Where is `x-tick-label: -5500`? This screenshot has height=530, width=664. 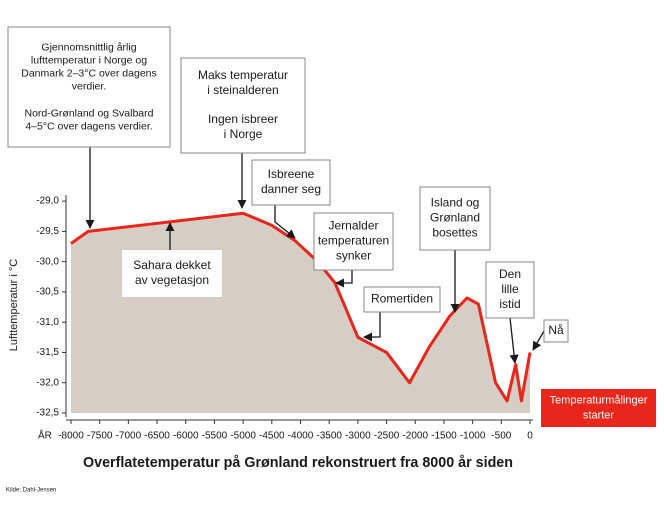 x-tick-label: -5500 is located at coordinates (215, 436).